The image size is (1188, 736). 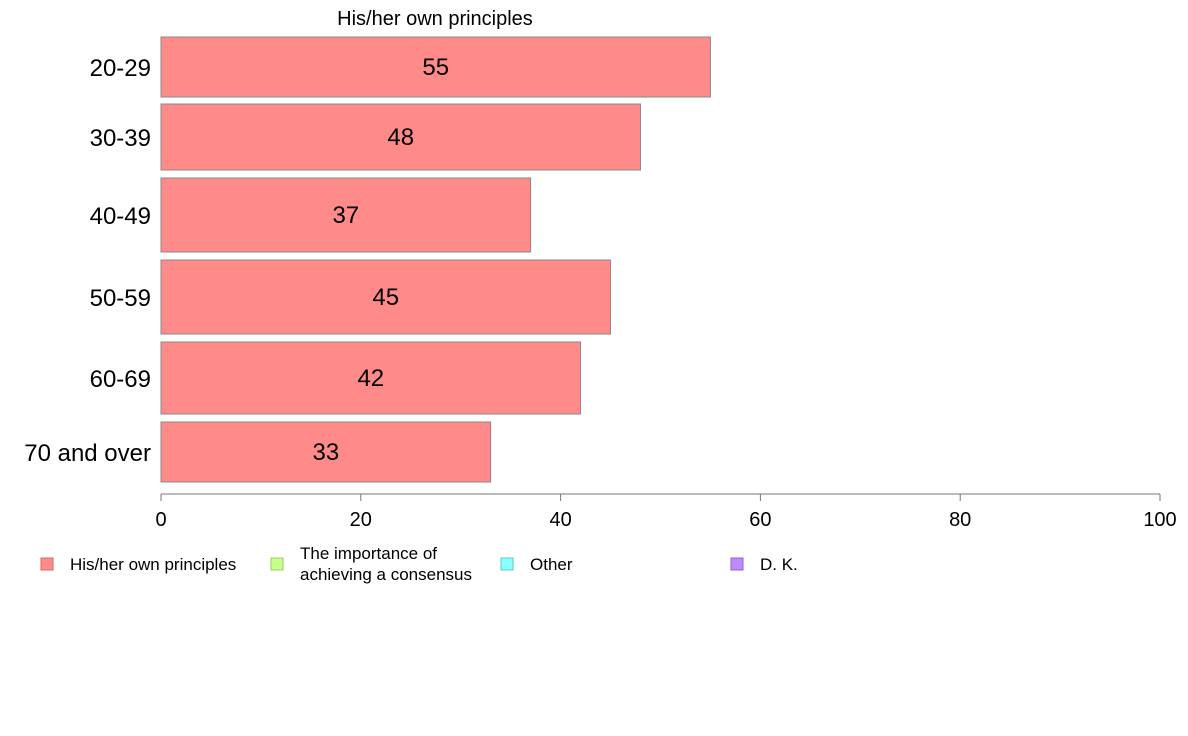 I want to click on category-label: 20-29, so click(x=120, y=68).